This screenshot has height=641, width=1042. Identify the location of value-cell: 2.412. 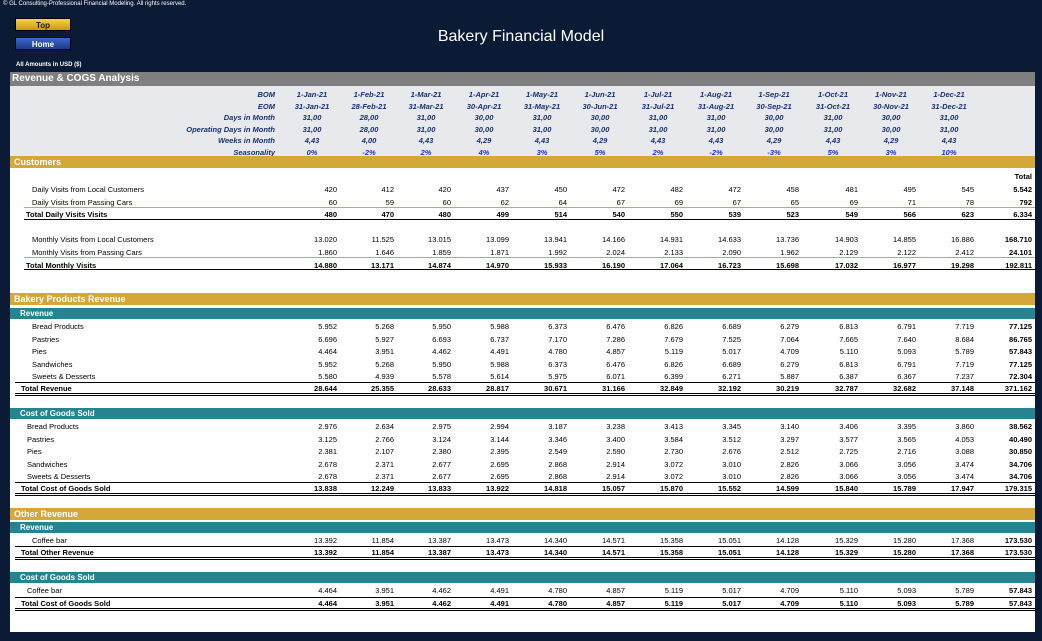
(964, 252).